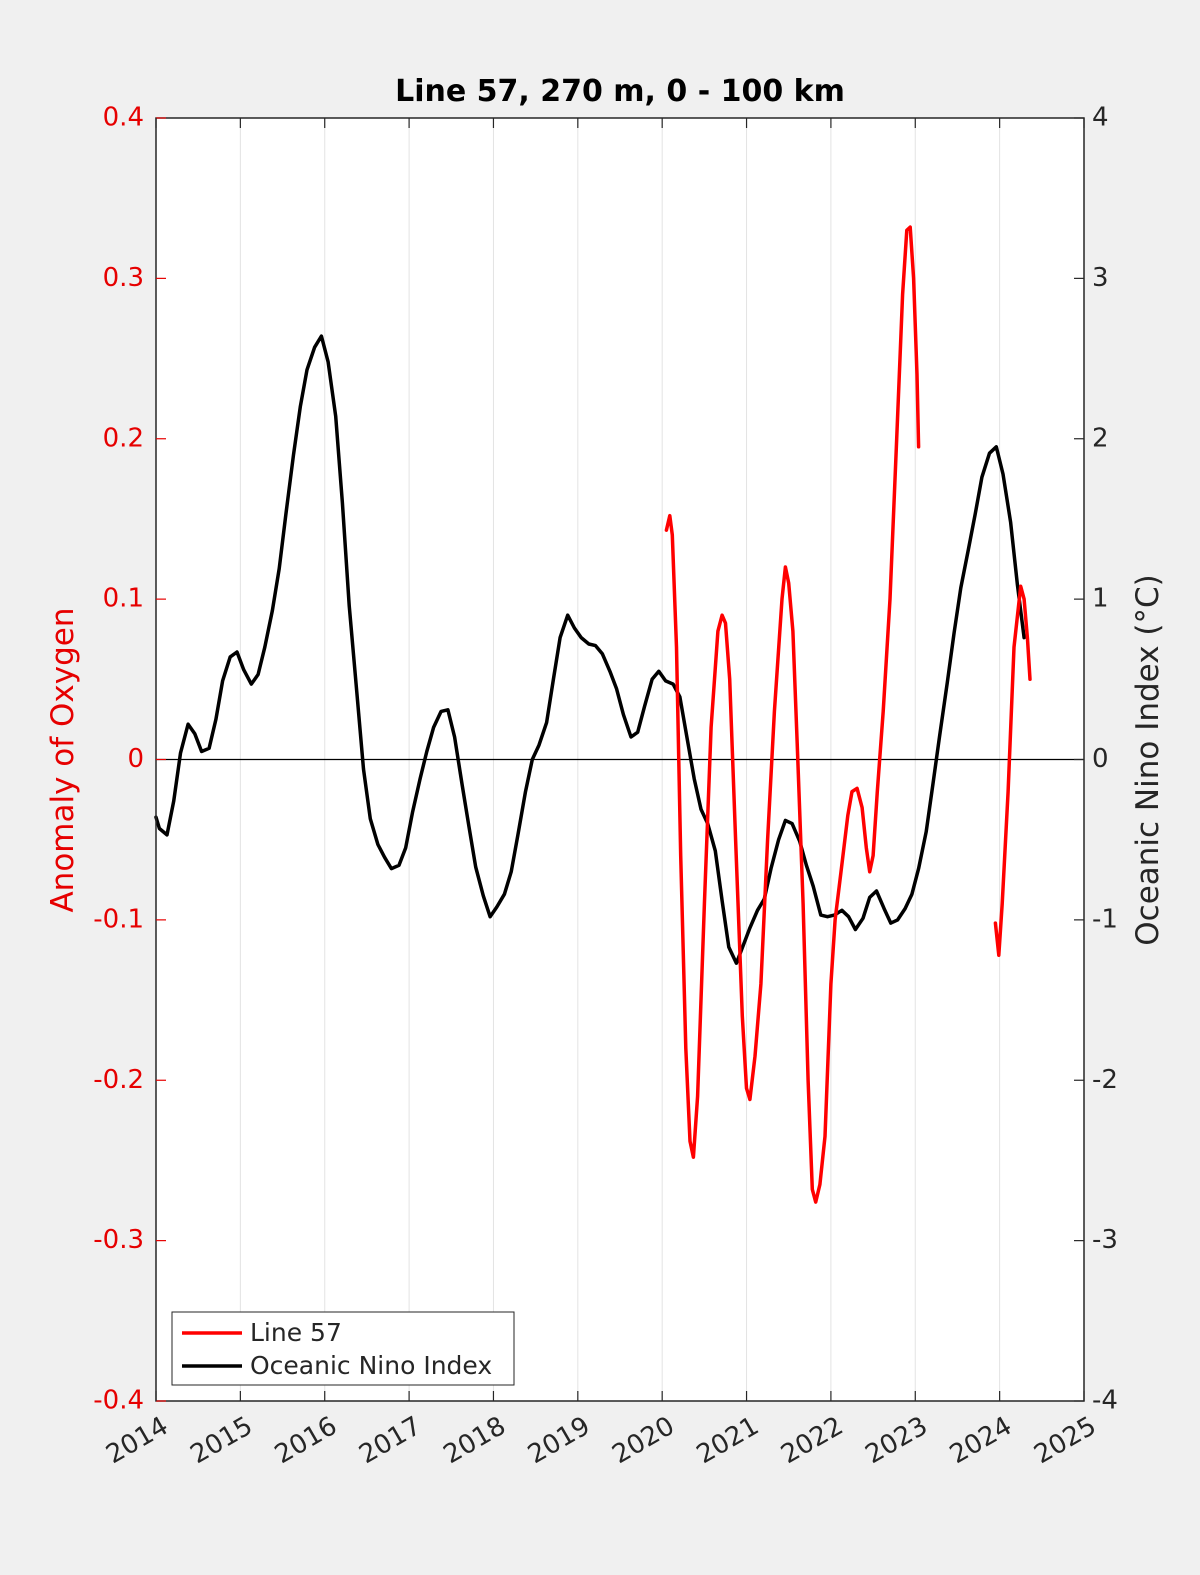 The image size is (1200, 1575). I want to click on x-tick-label: 2015, so click(222, 1440).